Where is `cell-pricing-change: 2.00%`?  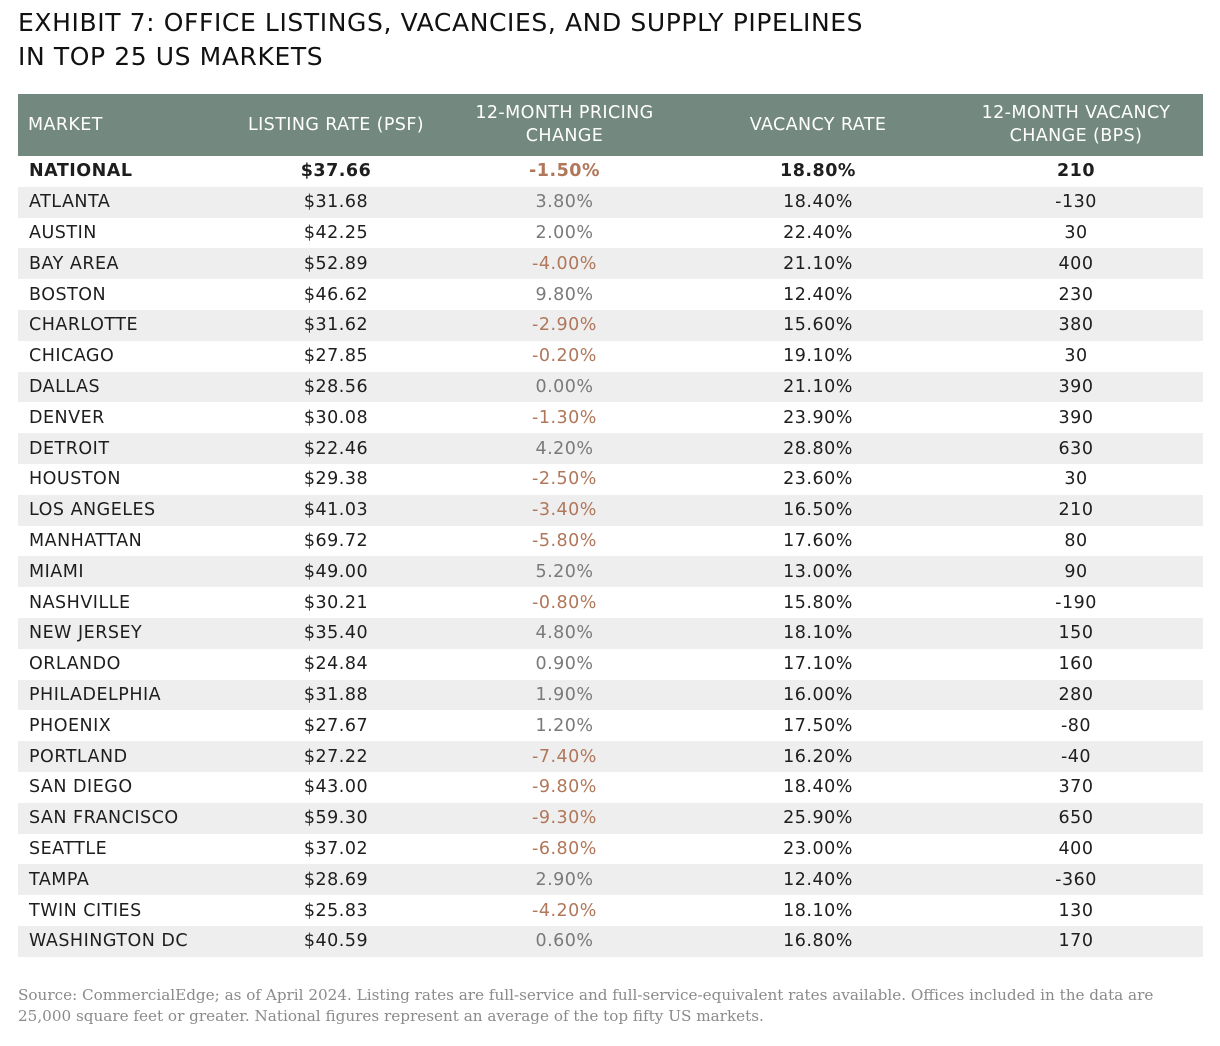
cell-pricing-change: 2.00% is located at coordinates (564, 232).